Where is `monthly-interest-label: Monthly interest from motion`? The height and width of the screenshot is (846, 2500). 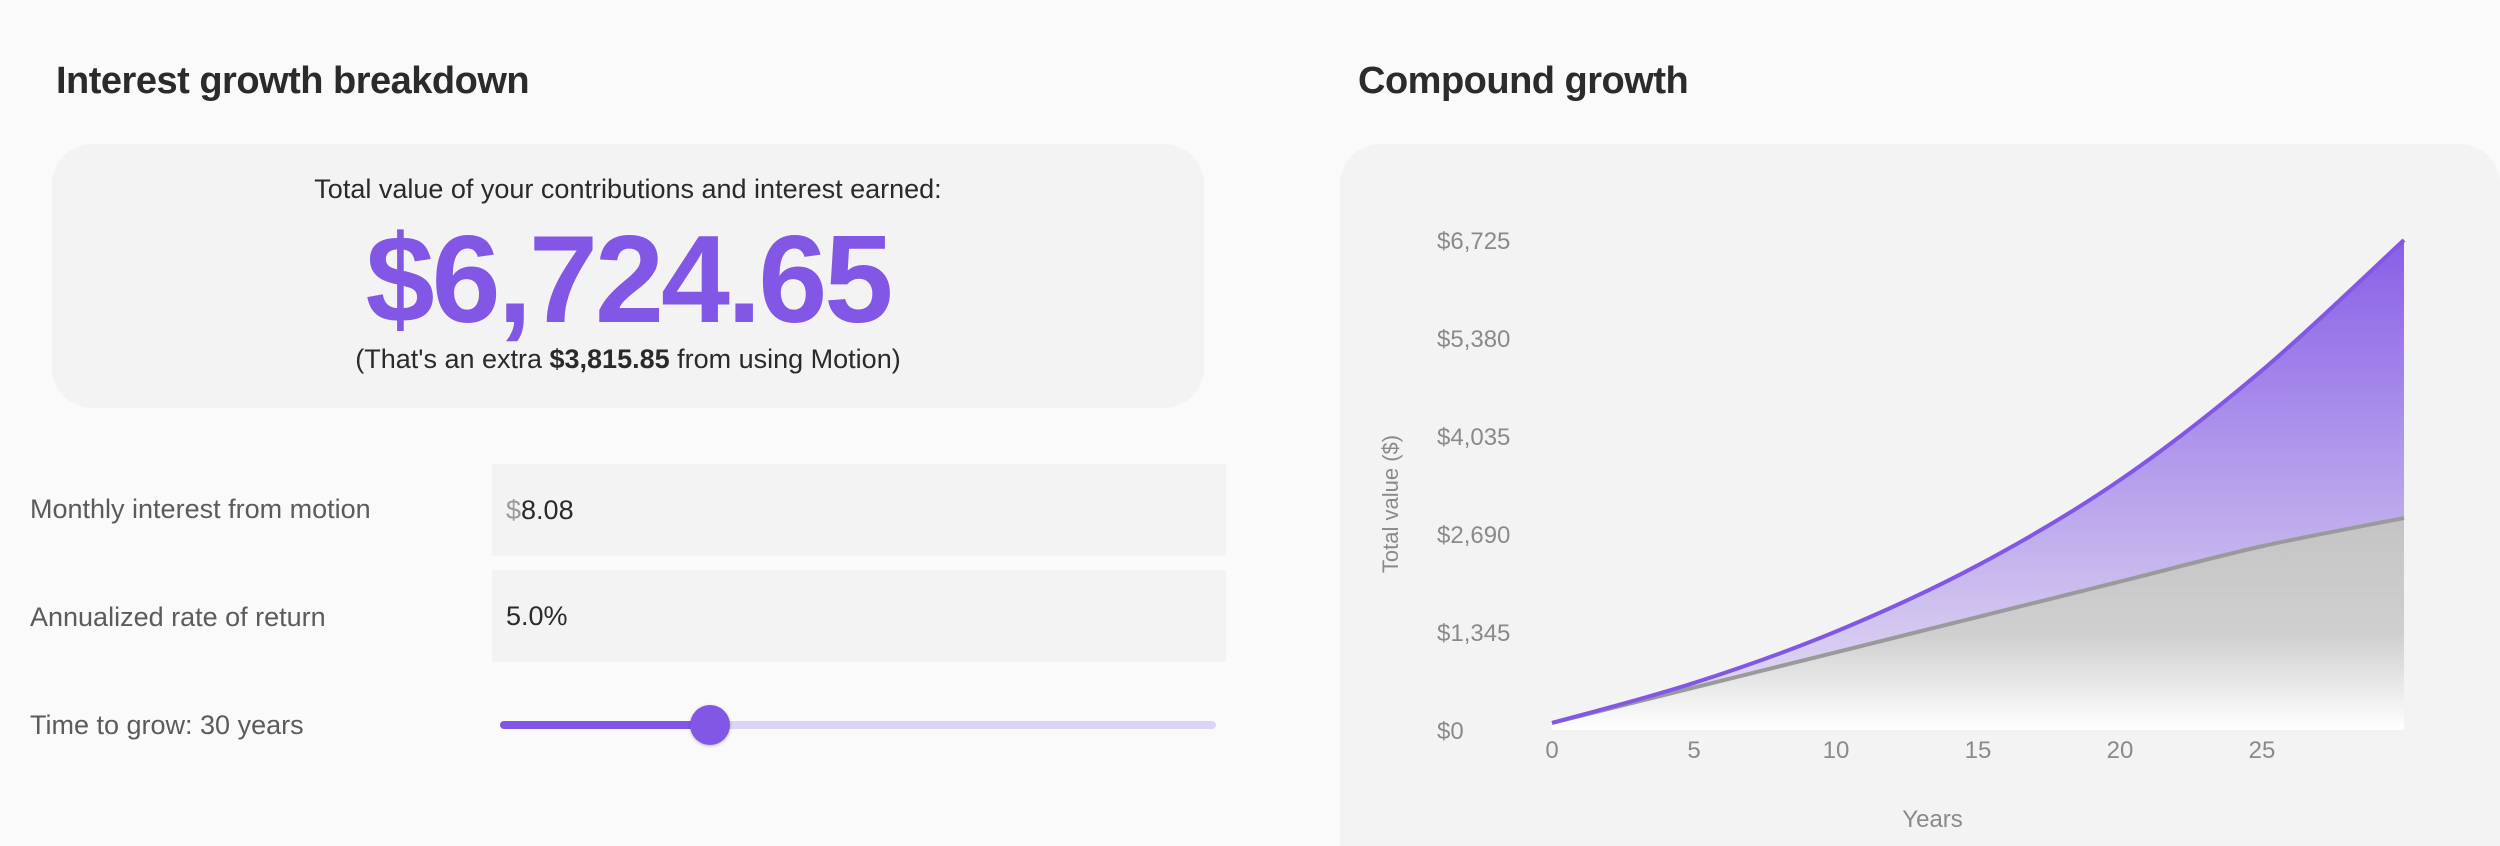
monthly-interest-label: Monthly interest from motion is located at coordinates (200, 509).